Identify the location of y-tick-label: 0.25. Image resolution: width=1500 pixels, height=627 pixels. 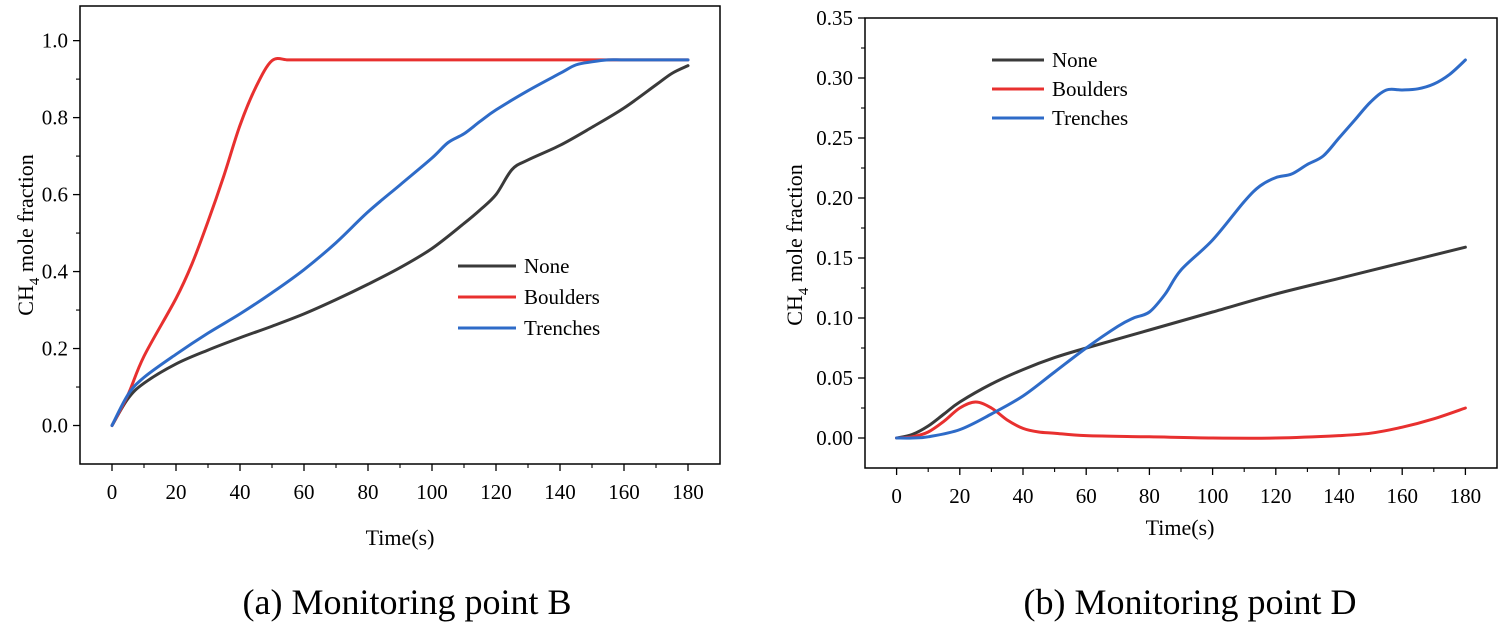
(834, 138).